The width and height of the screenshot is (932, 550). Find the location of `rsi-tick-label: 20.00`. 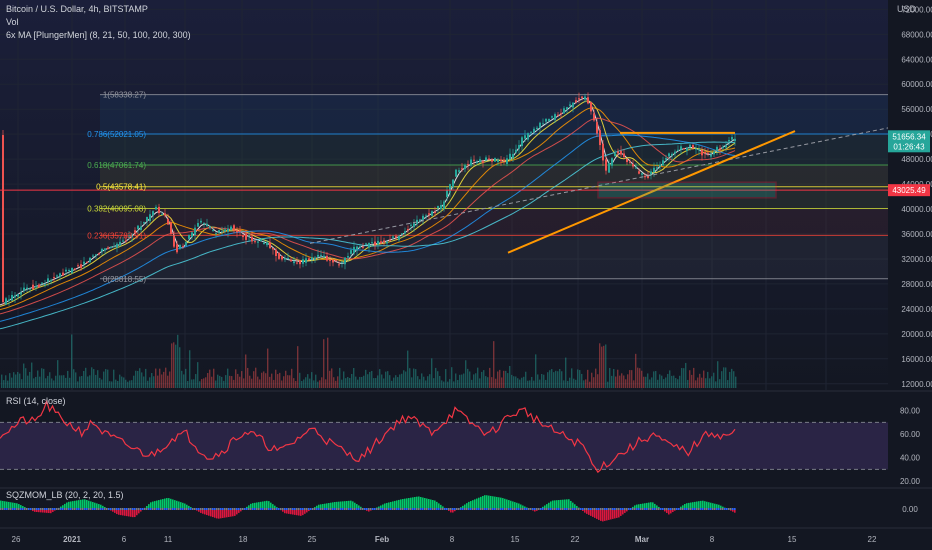

rsi-tick-label: 20.00 is located at coordinates (910, 481).